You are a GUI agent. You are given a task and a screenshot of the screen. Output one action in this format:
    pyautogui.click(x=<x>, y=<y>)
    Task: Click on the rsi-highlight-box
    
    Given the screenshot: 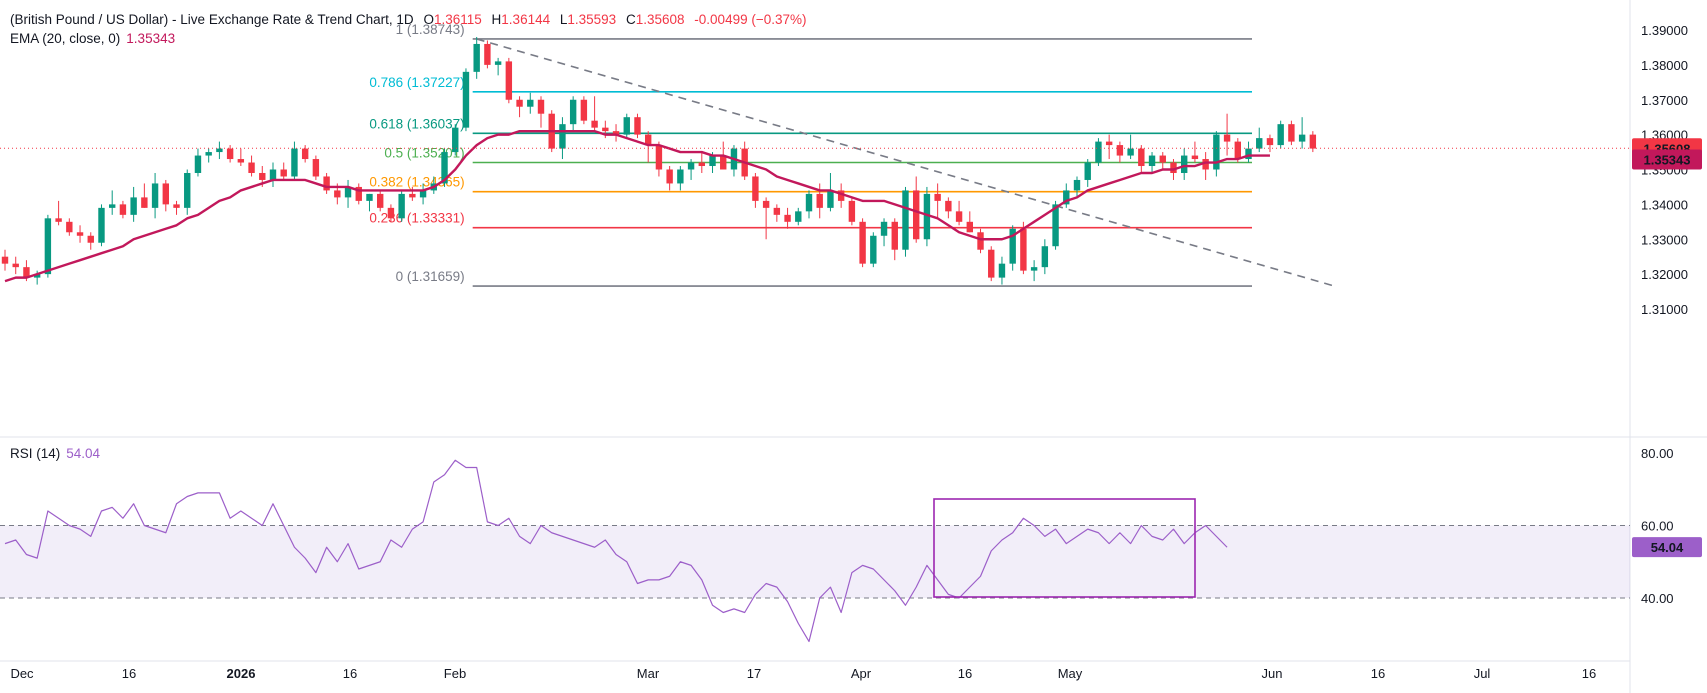 What is the action you would take?
    pyautogui.click(x=1064, y=548)
    